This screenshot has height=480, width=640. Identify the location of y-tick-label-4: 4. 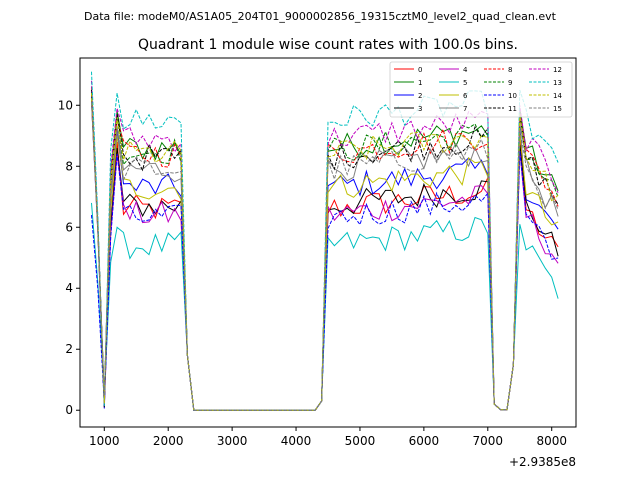
(69, 288).